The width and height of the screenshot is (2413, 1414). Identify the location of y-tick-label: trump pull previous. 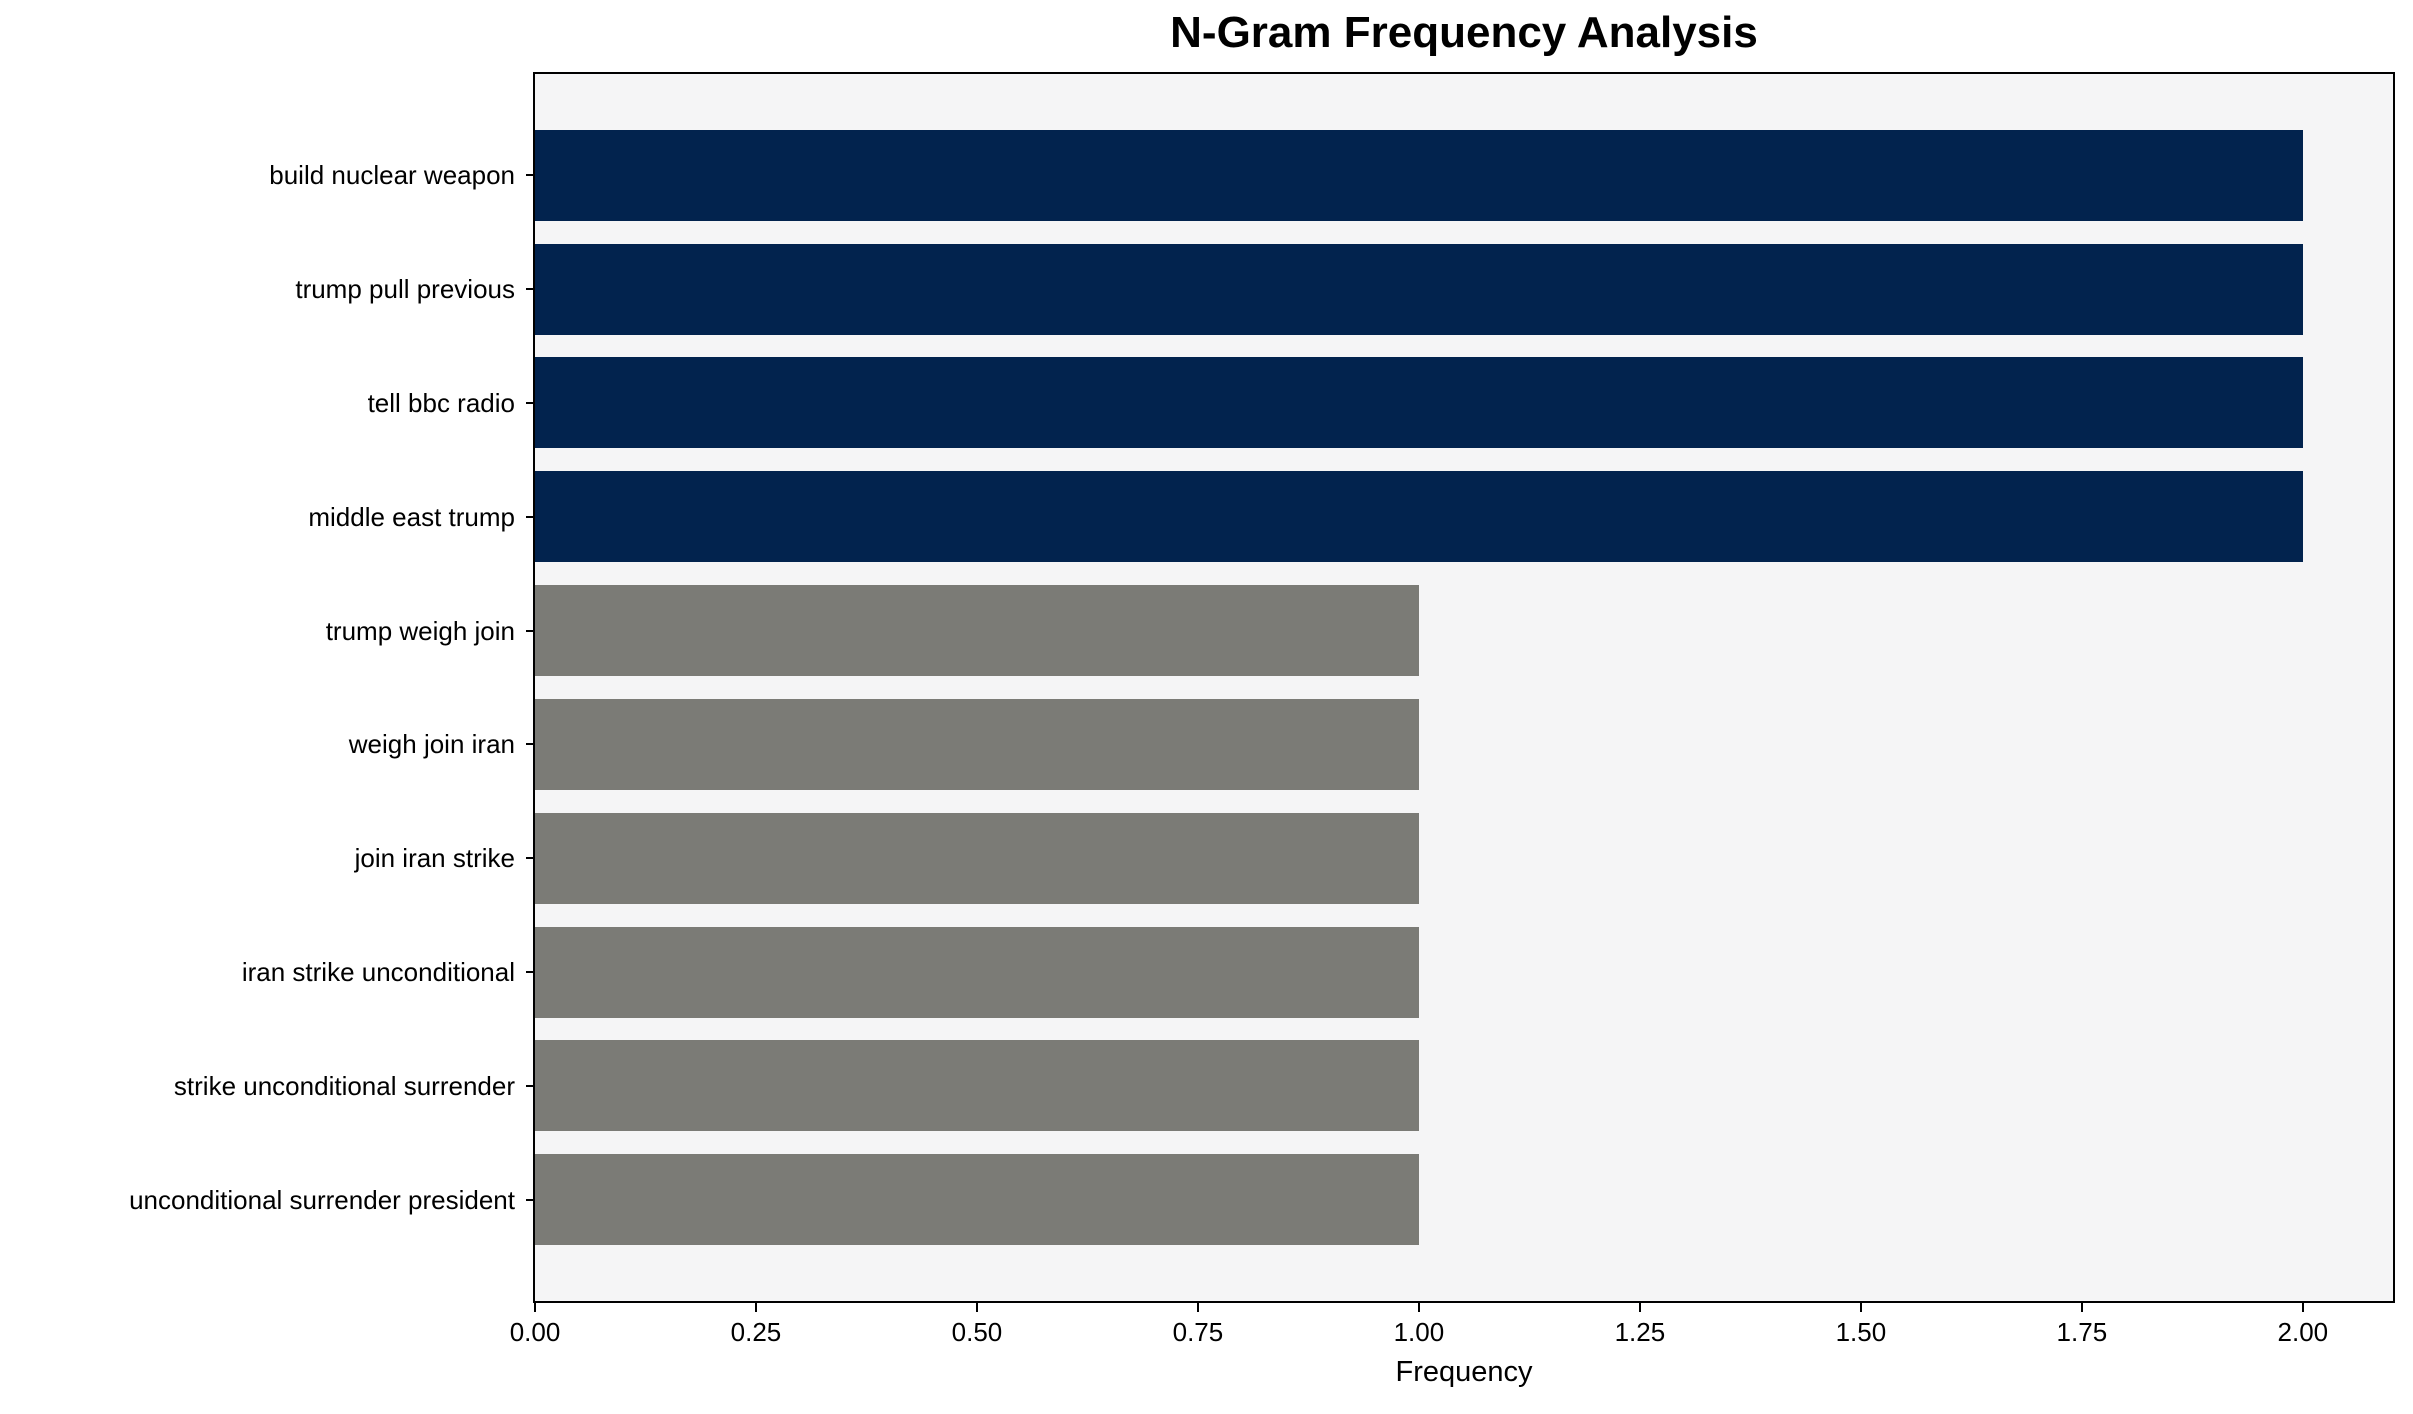
(405, 289).